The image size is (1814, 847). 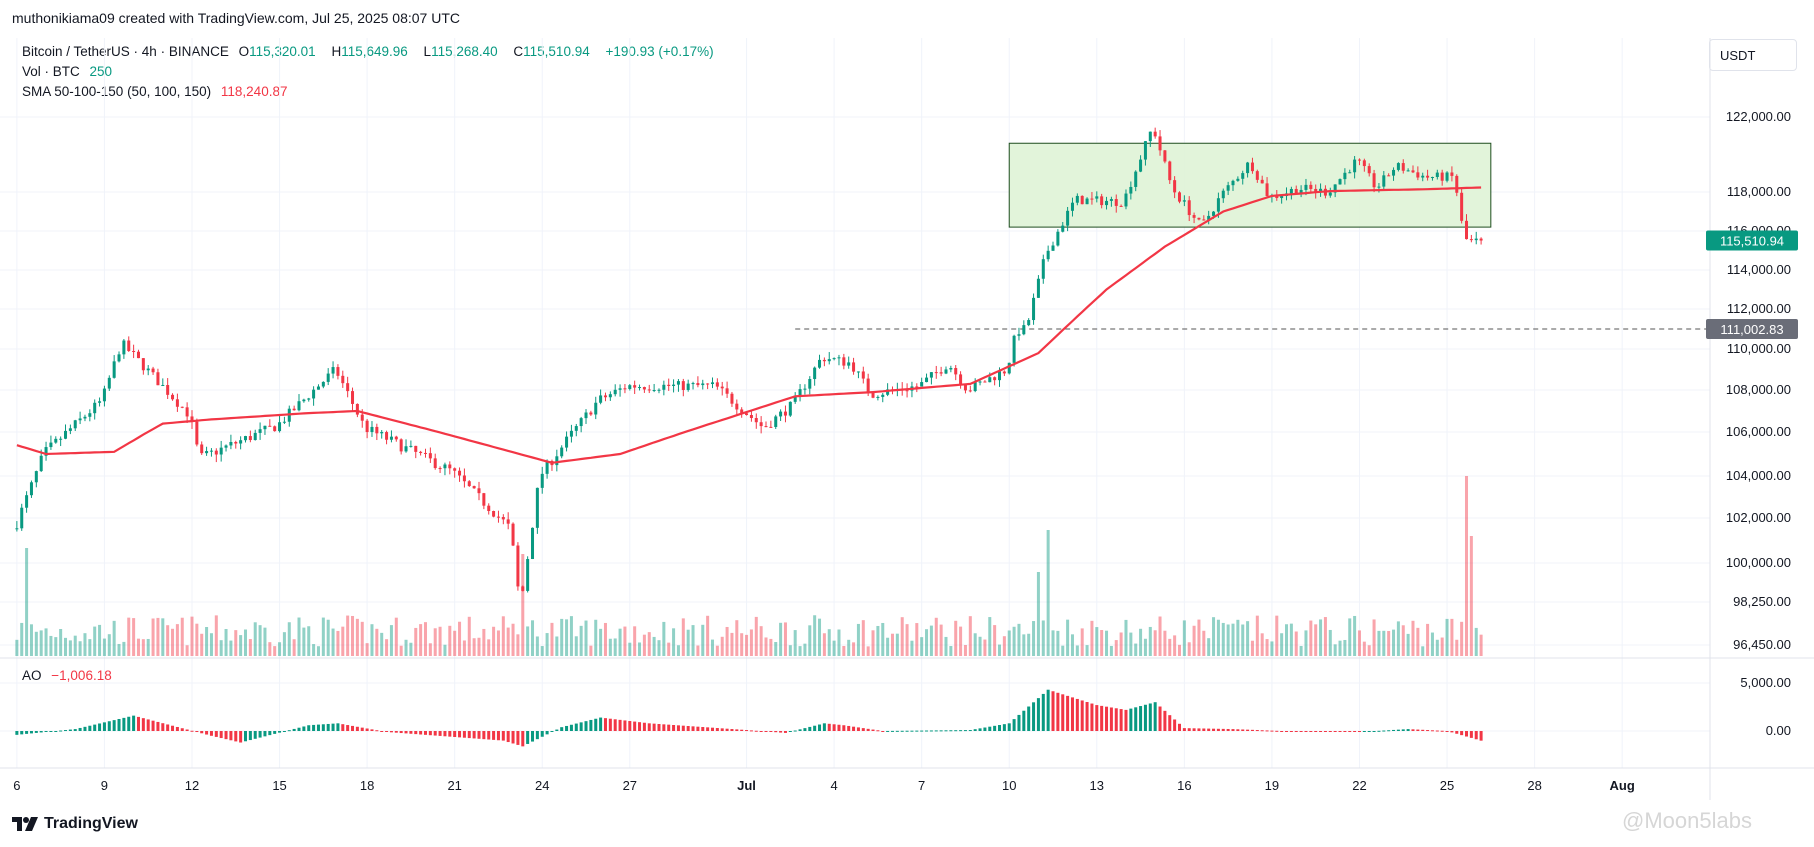 What do you see at coordinates (117, 91) in the screenshot?
I see `sma-label: SMA 50-100-150 (50, 100, 150)` at bounding box center [117, 91].